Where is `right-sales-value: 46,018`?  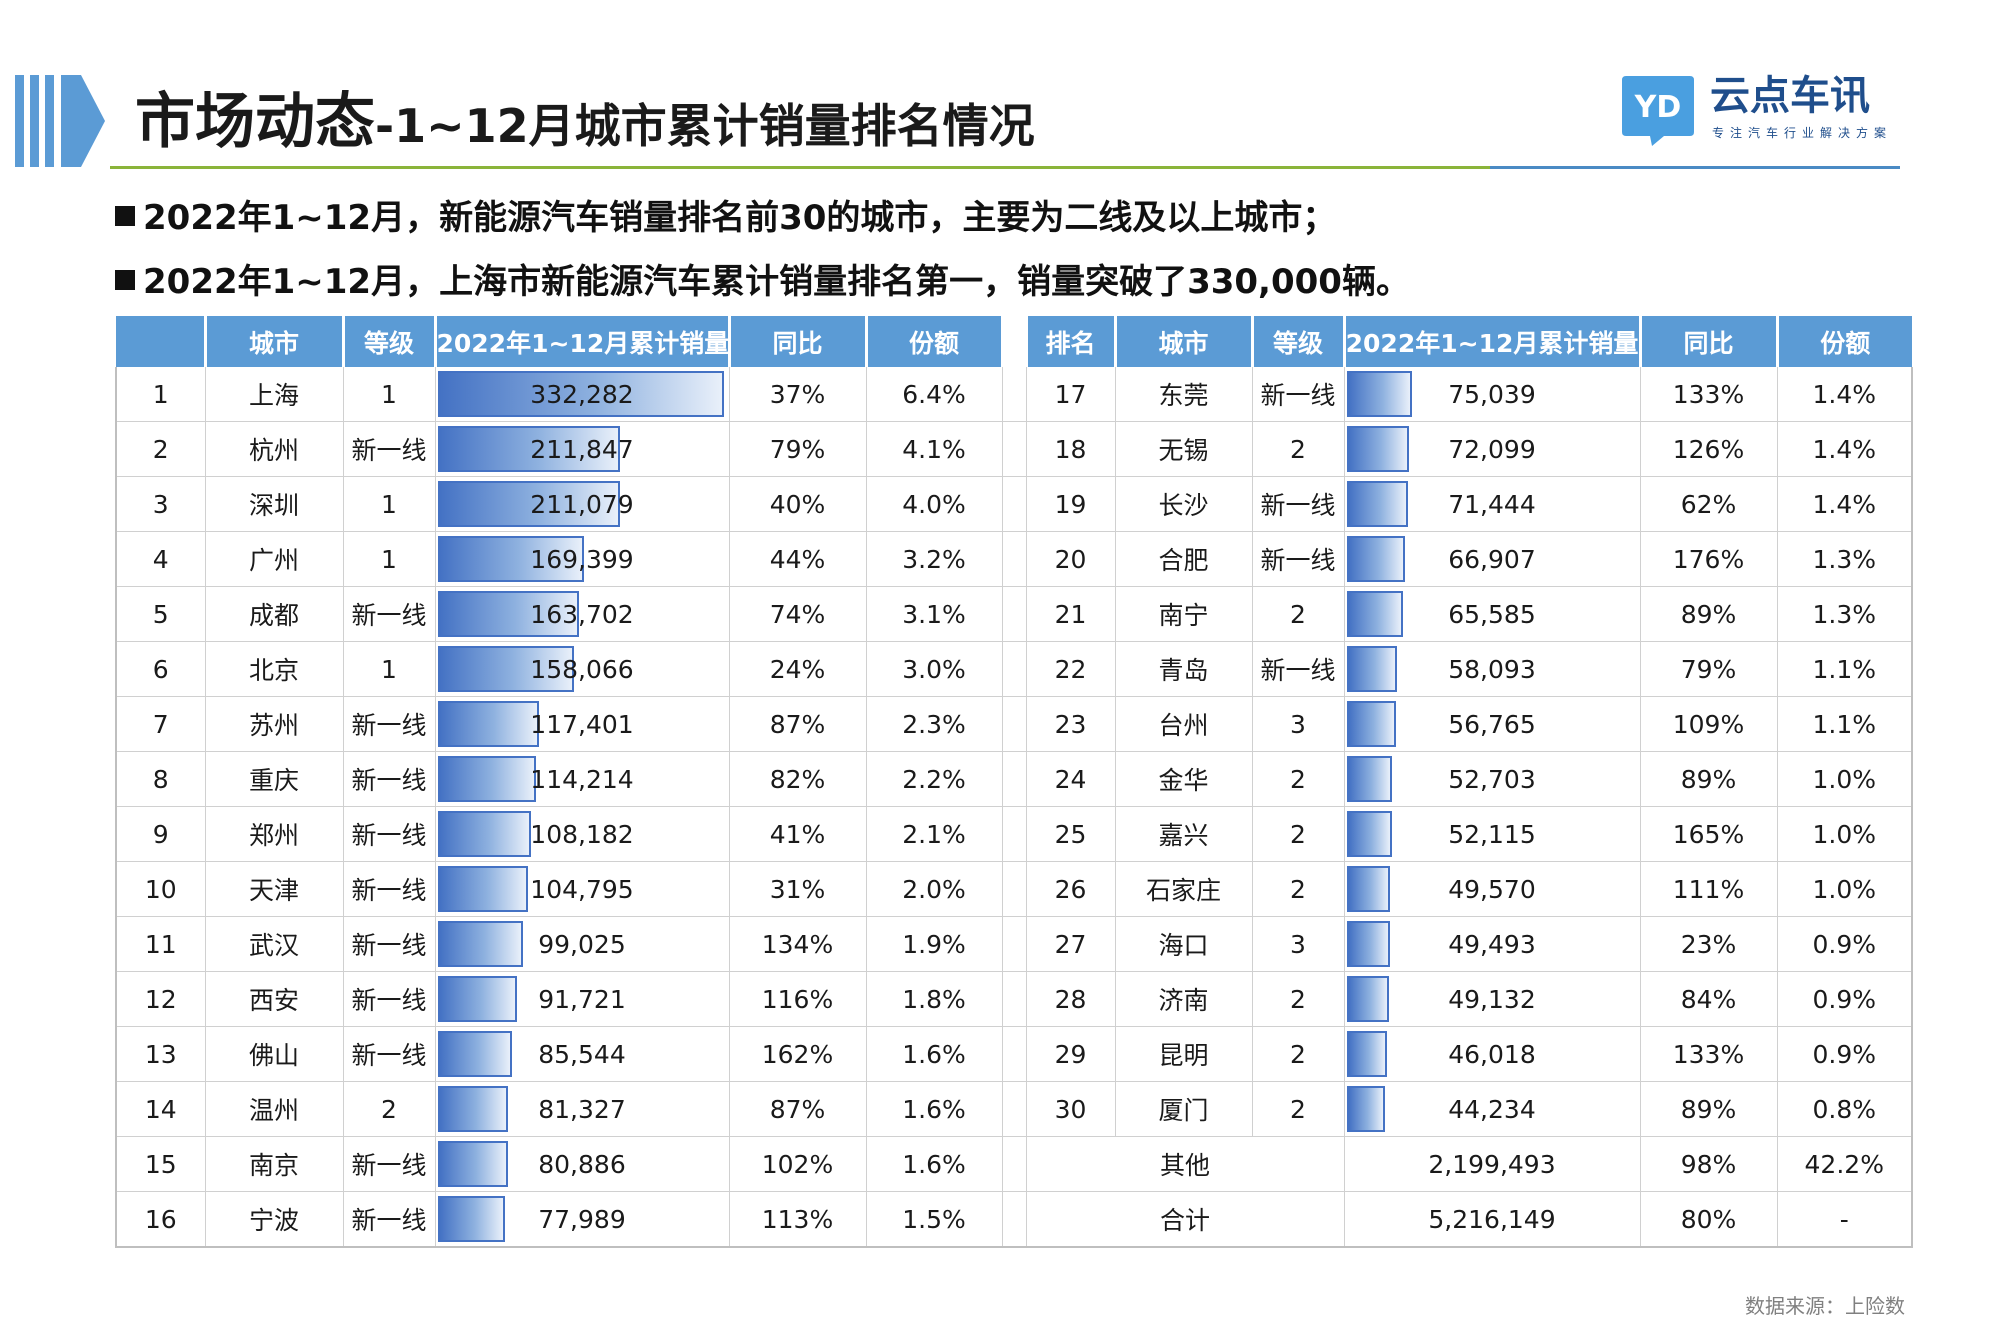 right-sales-value: 46,018 is located at coordinates (1492, 1054).